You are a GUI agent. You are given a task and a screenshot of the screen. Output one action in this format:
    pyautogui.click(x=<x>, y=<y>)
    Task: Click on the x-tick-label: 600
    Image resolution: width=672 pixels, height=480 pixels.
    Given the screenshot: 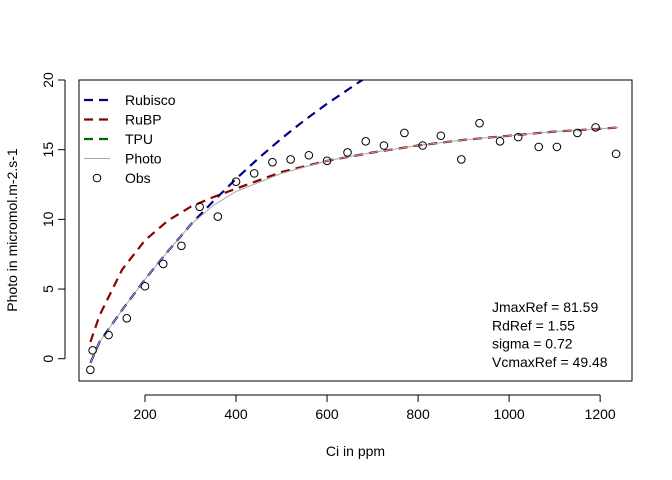 What is the action you would take?
    pyautogui.click(x=327, y=414)
    